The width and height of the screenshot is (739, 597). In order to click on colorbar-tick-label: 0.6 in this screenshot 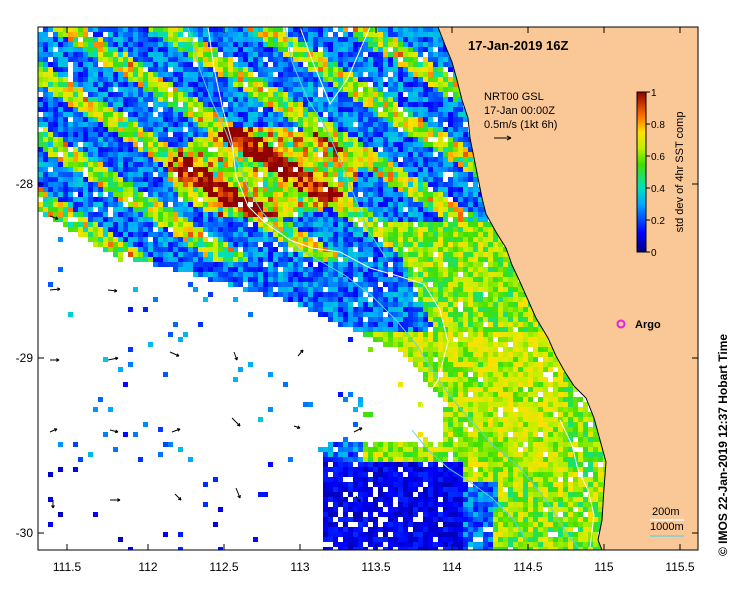, I will do `click(658, 157)`.